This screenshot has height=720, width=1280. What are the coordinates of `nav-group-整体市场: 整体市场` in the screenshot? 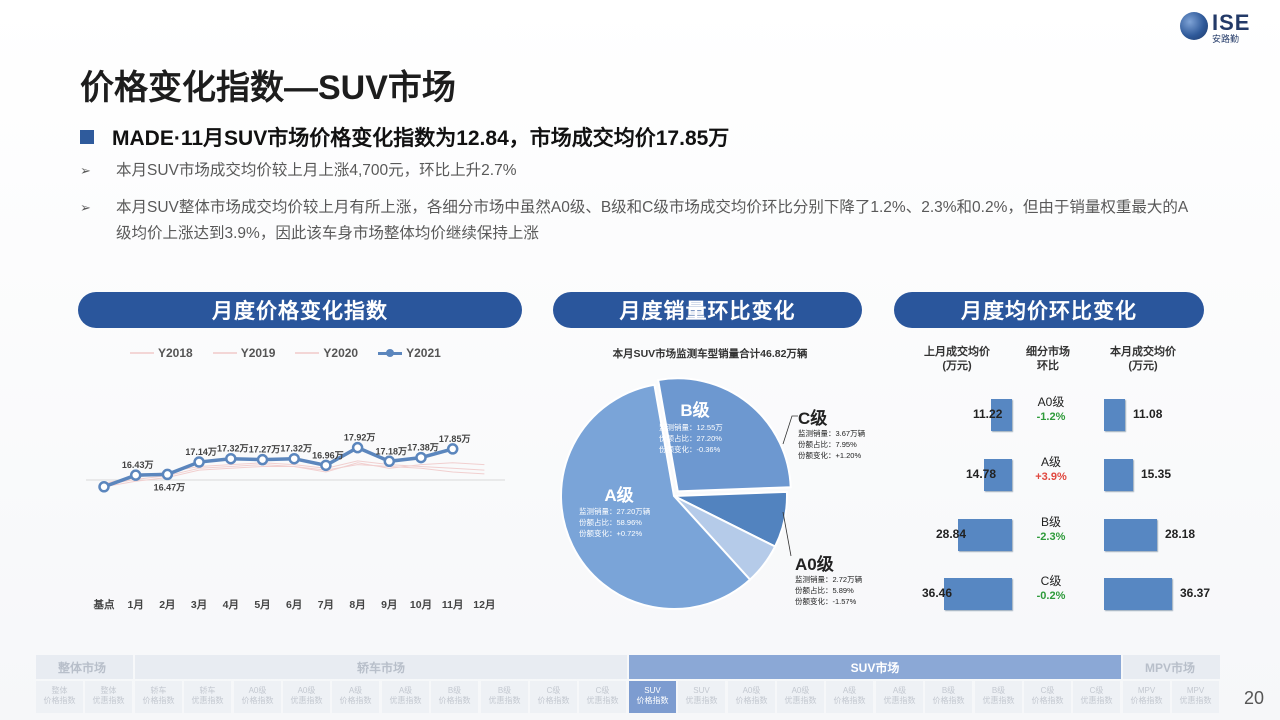 It's located at (84, 667).